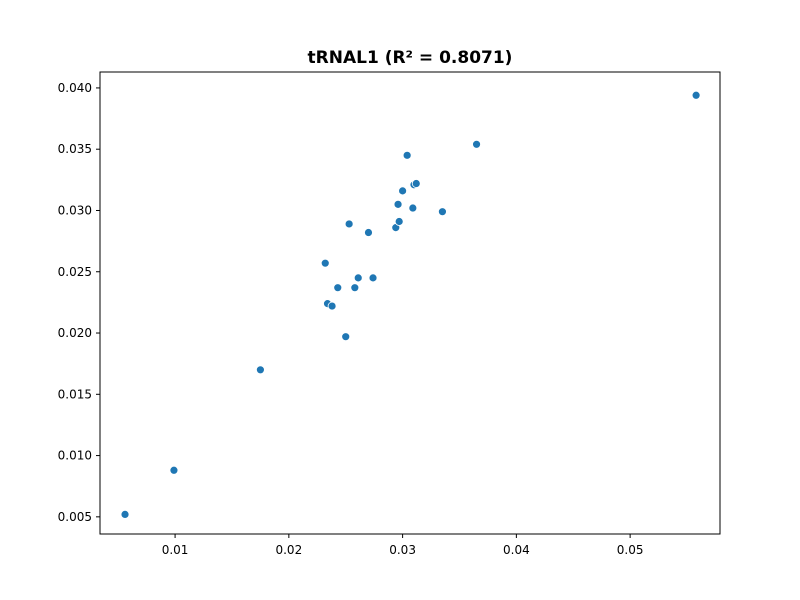 Image resolution: width=800 pixels, height=600 pixels. I want to click on x-tick-label: 0.05, so click(630, 550).